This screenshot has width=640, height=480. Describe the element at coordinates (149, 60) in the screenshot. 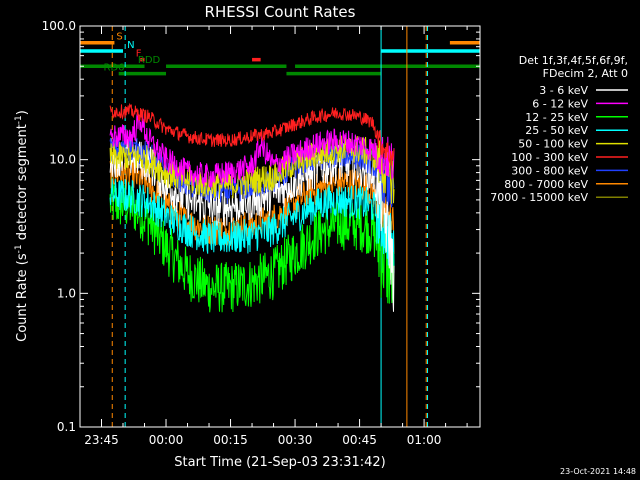

I see `flag-label-rdd: RDD` at that location.